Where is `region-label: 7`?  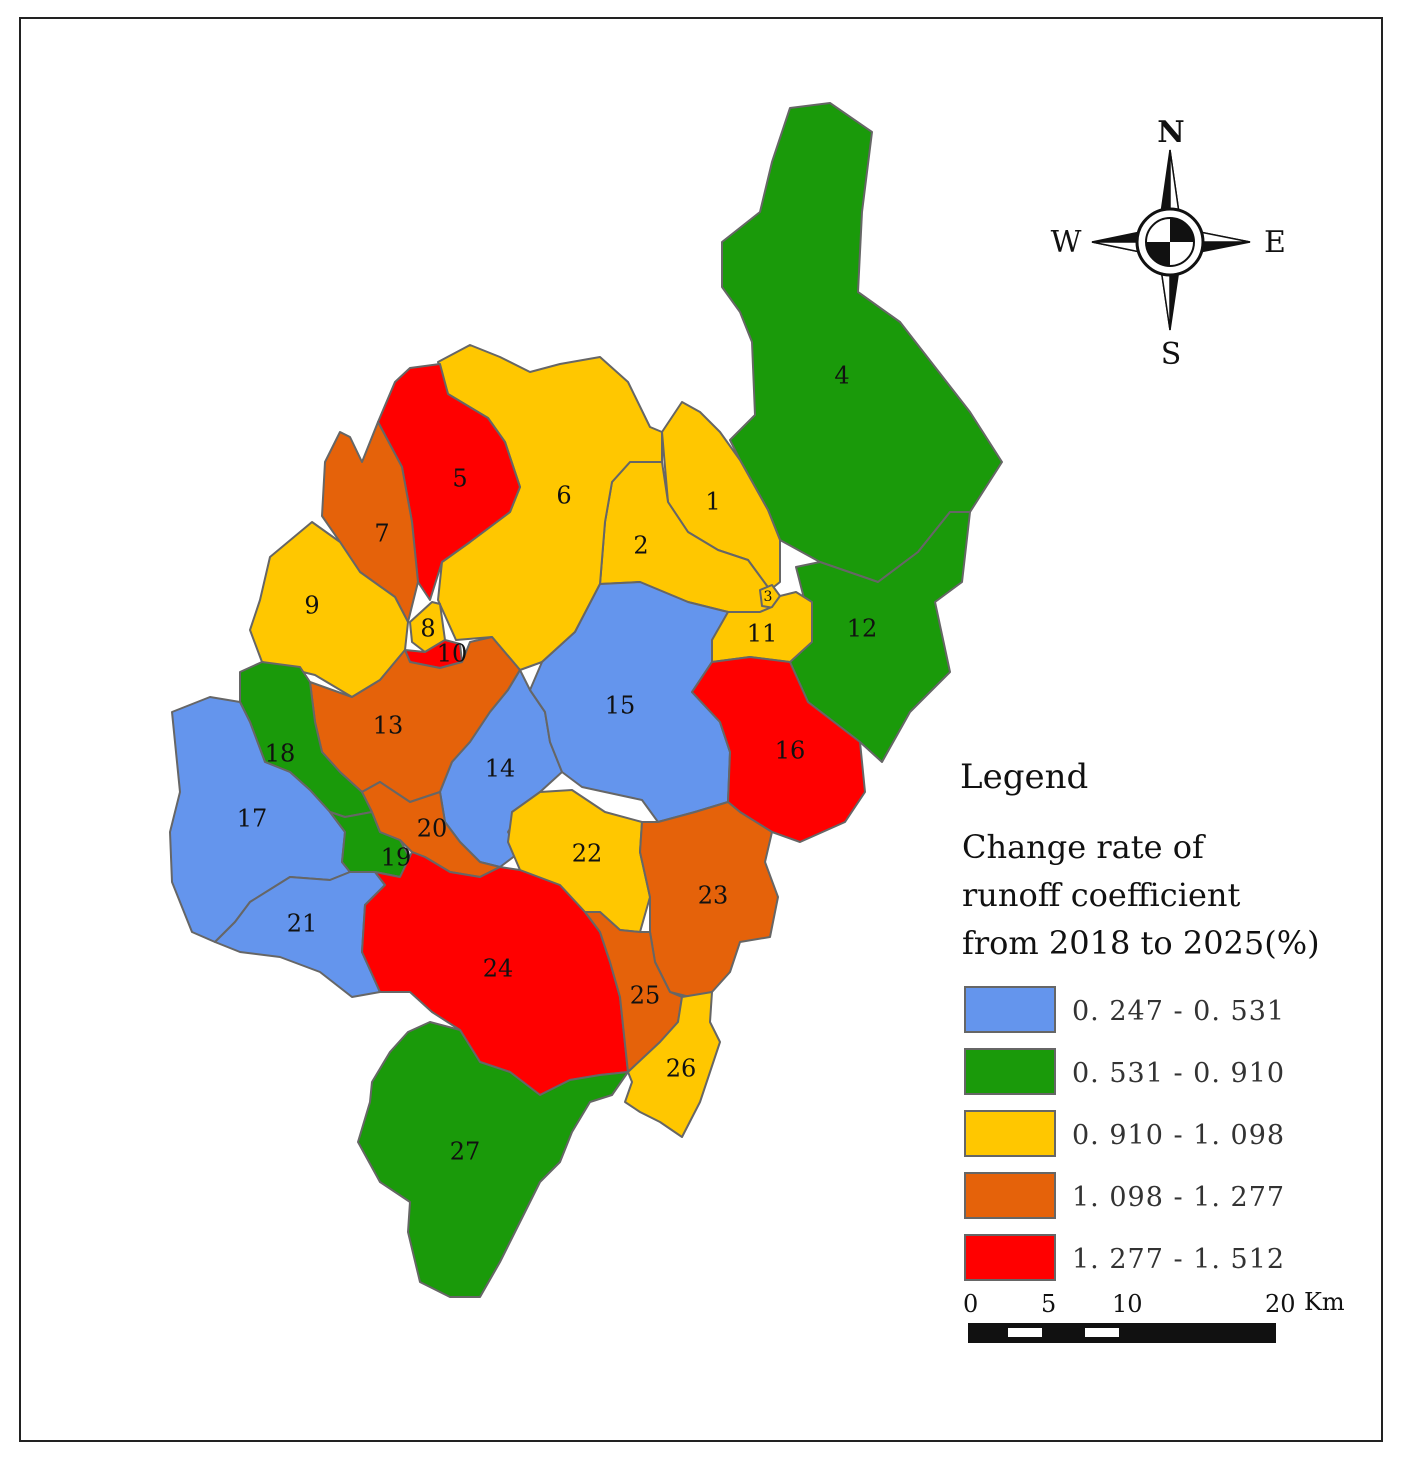
region-label: 7 is located at coordinates (381, 534).